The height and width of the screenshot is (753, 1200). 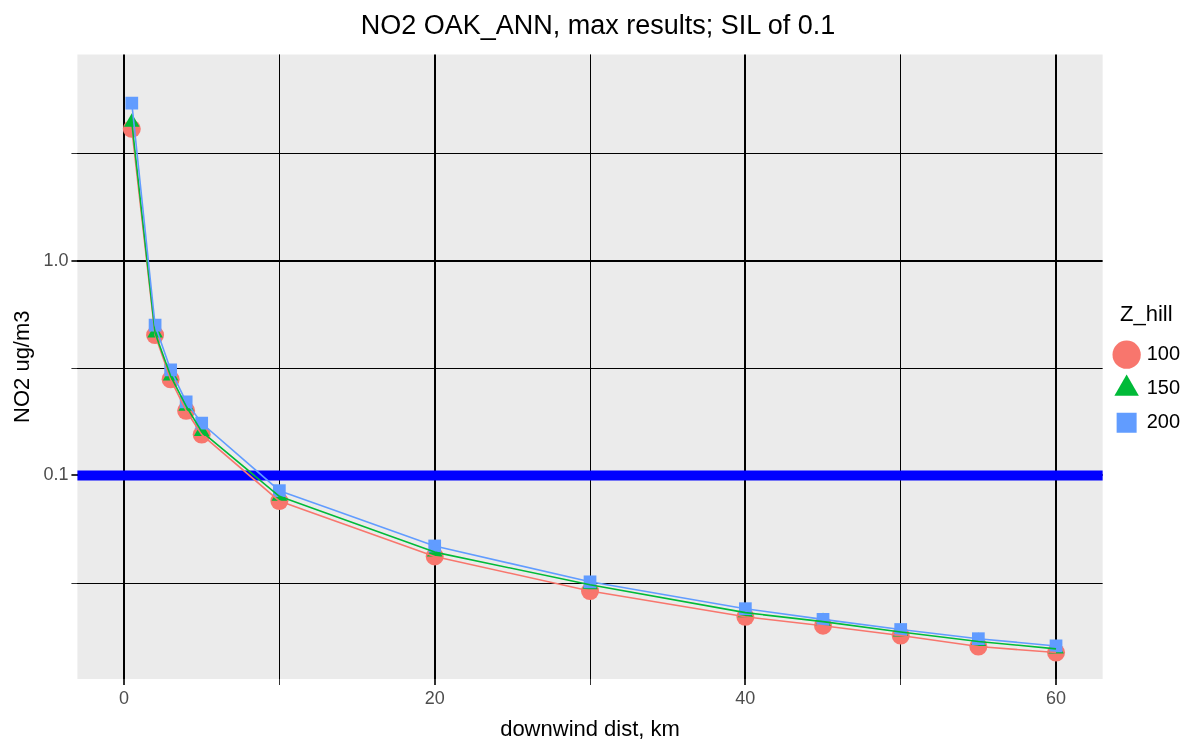 I want to click on x-tick-label: 0, so click(x=124, y=697).